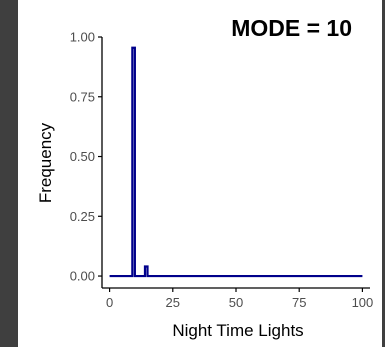 The image size is (385, 347). Describe the element at coordinates (82, 276) in the screenshot. I see `y-tick-label: 0.00` at that location.